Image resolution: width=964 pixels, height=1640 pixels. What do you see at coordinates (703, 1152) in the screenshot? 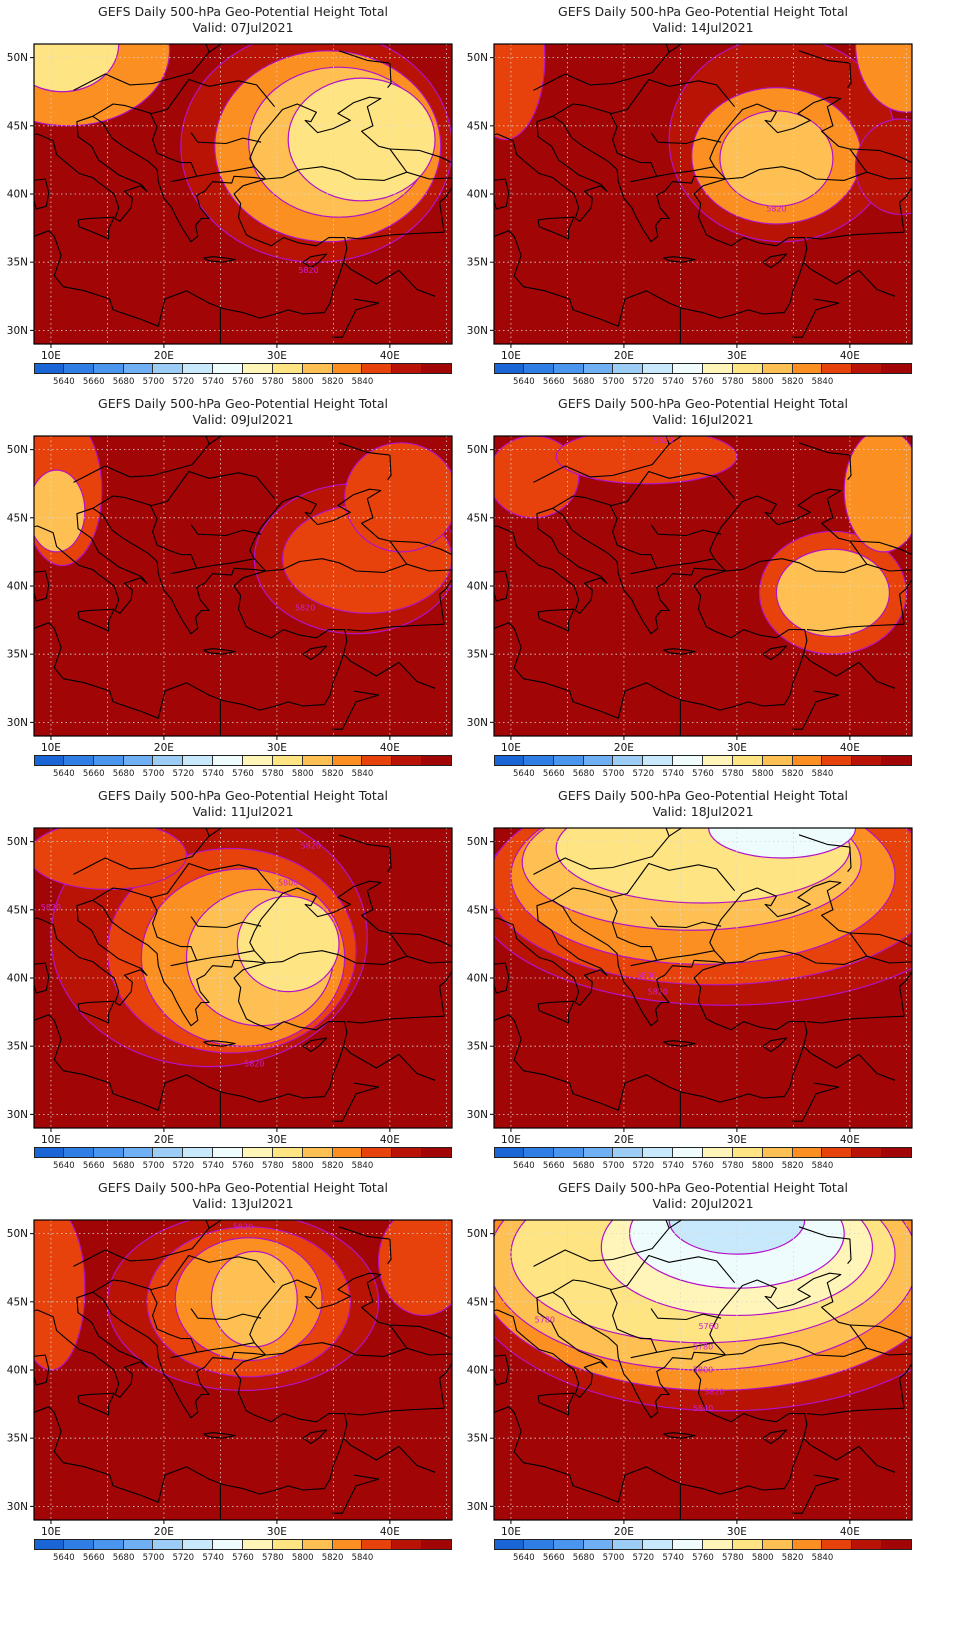
I see `colorbar-frame` at bounding box center [703, 1152].